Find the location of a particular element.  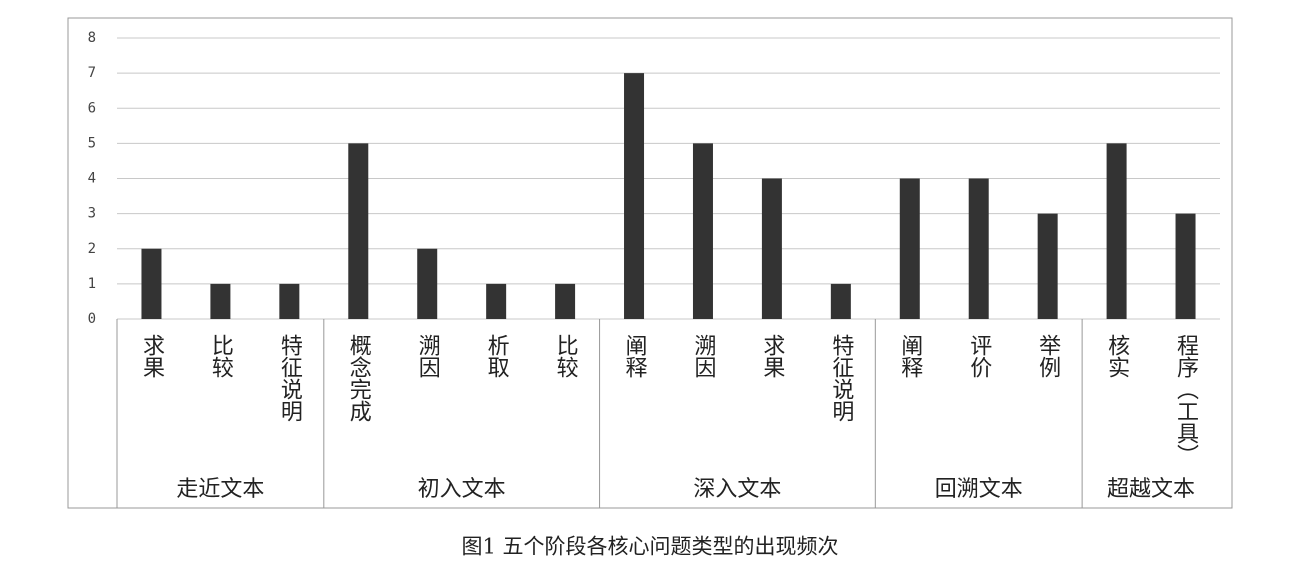

y-tick-label: 1 is located at coordinates (92, 284).